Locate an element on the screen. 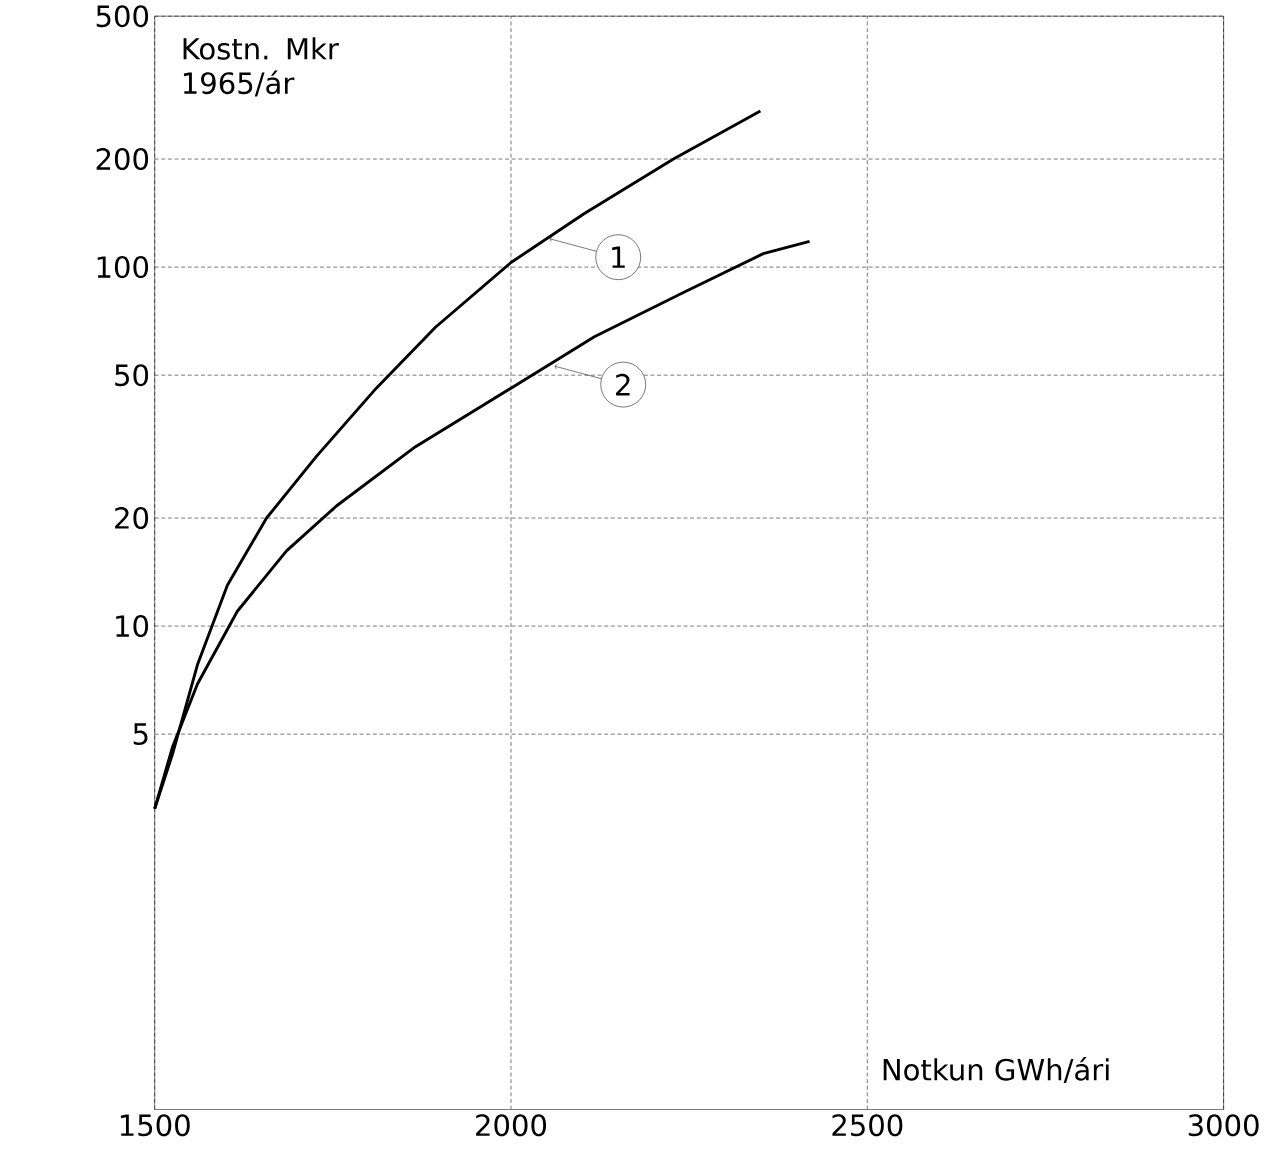  y-tick-label: 20 is located at coordinates (132, 517).